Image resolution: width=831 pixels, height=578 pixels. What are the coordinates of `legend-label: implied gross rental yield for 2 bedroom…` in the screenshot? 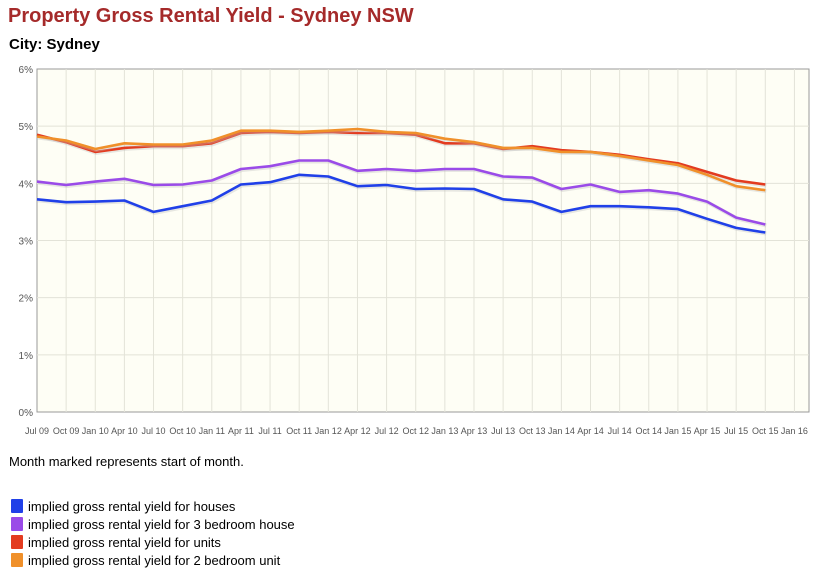 It's located at (154, 560).